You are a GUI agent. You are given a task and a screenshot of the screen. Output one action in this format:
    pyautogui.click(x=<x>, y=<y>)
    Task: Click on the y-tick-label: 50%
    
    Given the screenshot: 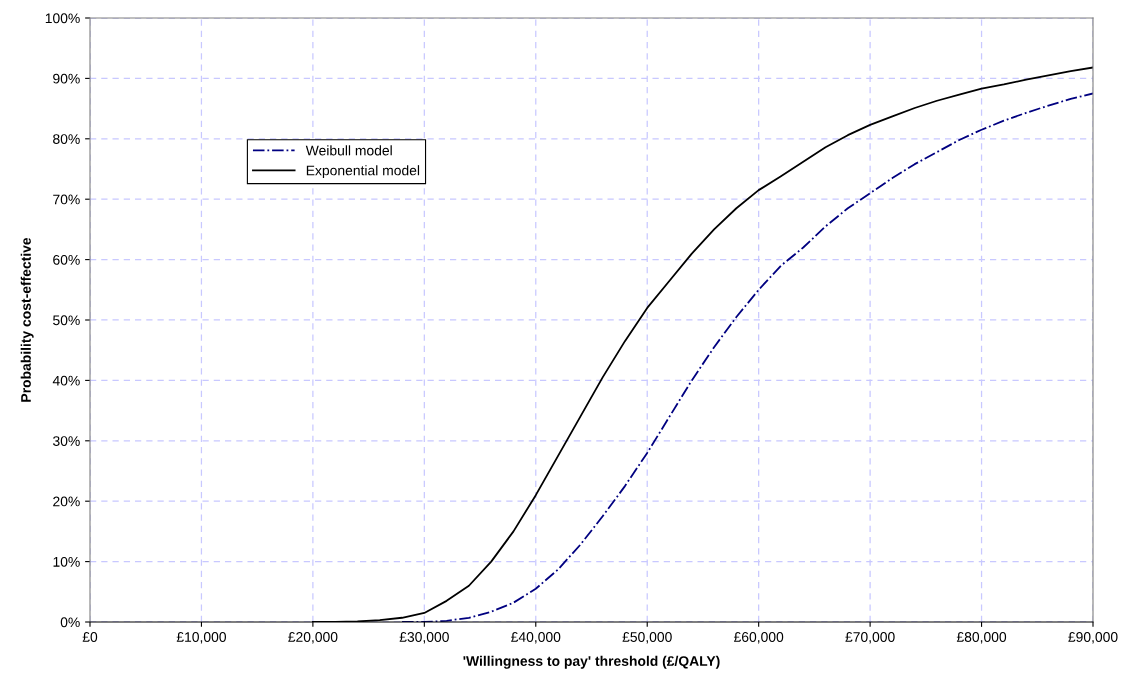 What is the action you would take?
    pyautogui.click(x=66, y=320)
    